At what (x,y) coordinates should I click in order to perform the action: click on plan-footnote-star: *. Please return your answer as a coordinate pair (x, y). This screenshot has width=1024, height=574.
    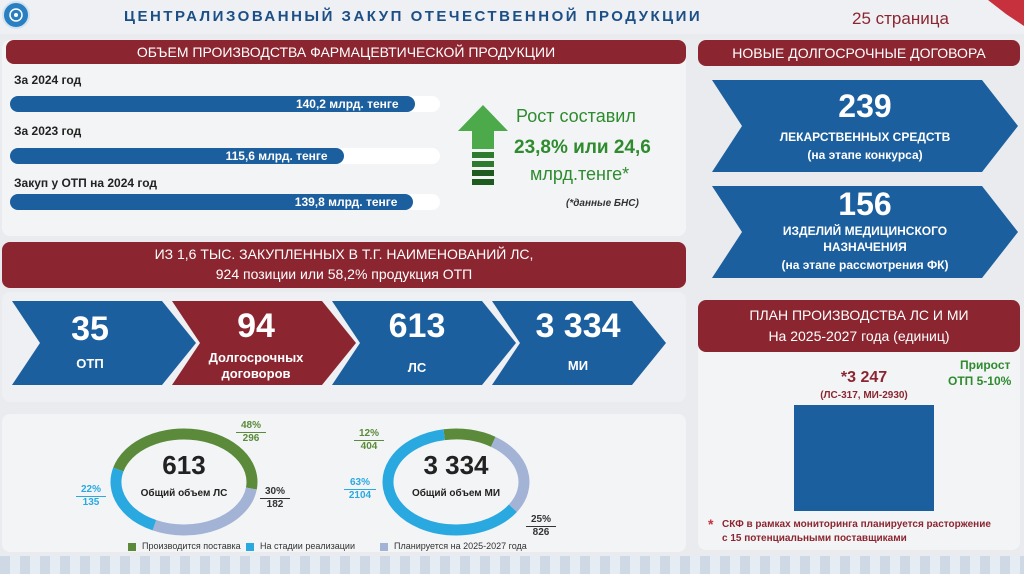
    Looking at the image, I should click on (711, 524).